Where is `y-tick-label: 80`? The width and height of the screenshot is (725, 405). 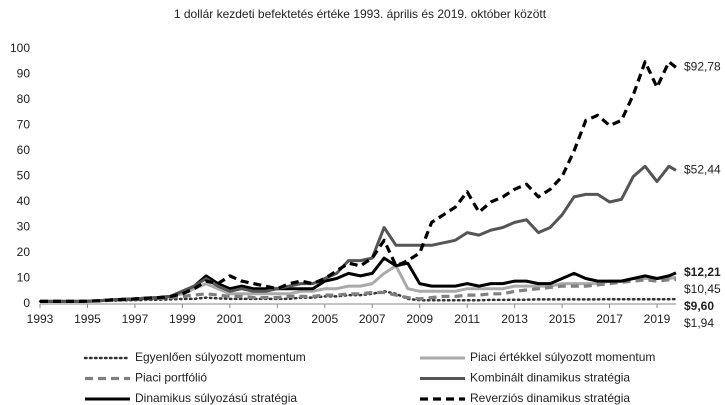
y-tick-label: 80 is located at coordinates (24, 99).